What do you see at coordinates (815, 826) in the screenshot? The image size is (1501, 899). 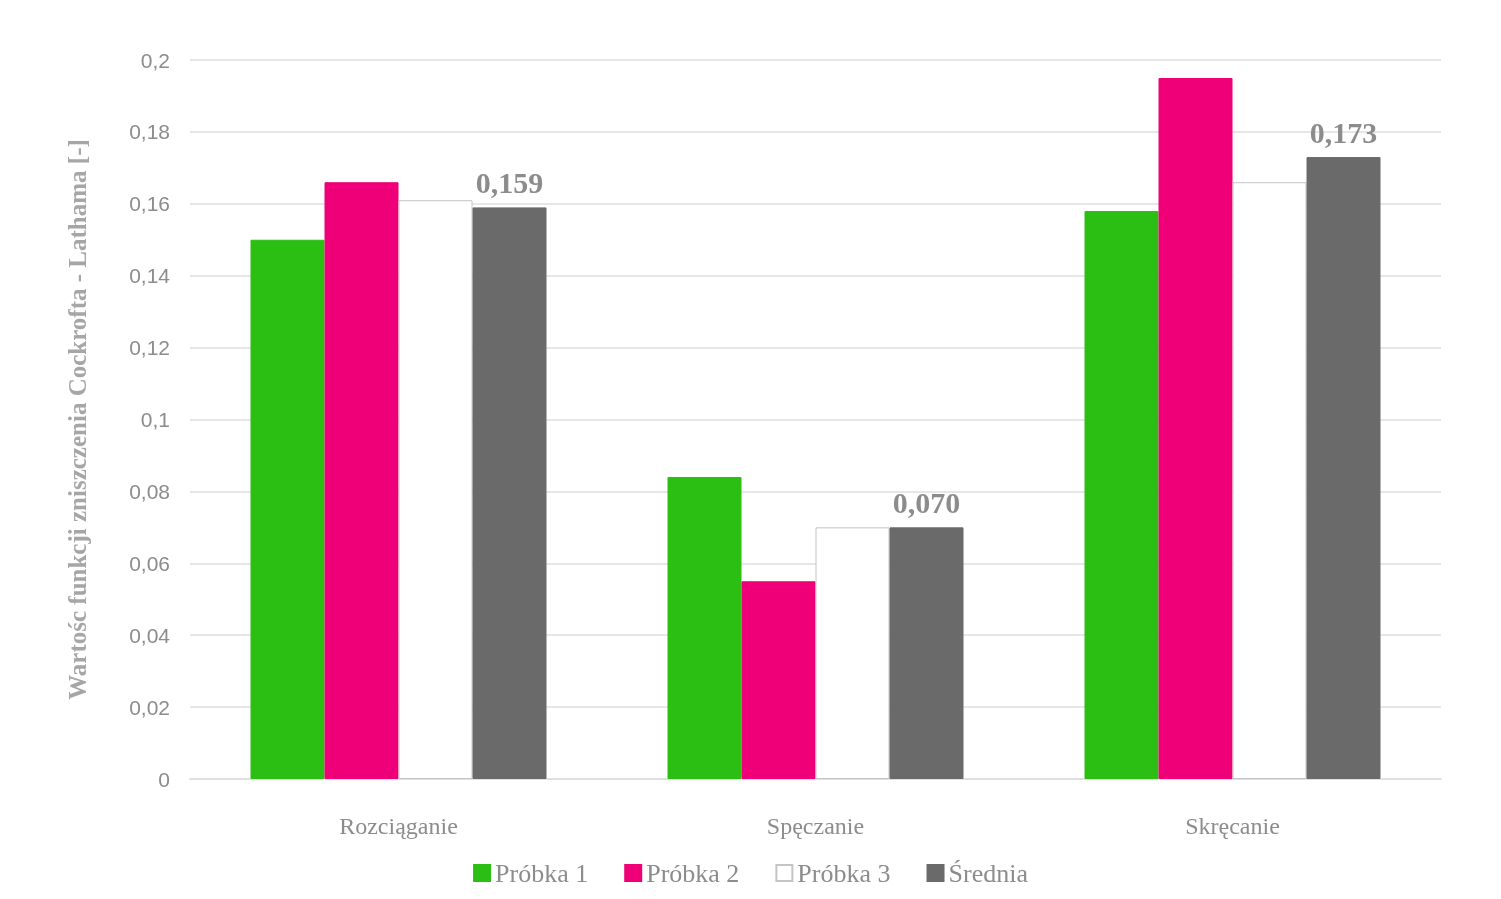 I see `x-tick-label: Spęczanie` at bounding box center [815, 826].